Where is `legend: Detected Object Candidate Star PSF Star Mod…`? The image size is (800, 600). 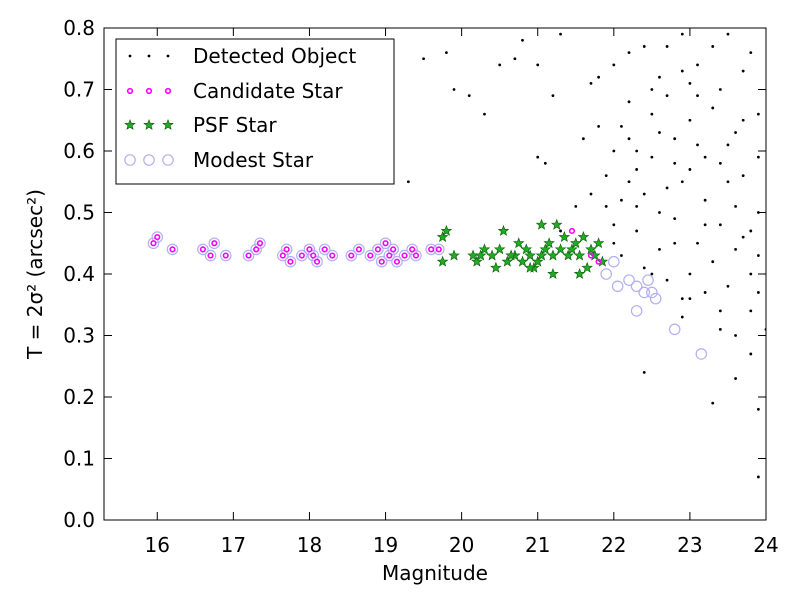 legend: Detected Object Candidate Star PSF Star Mod… is located at coordinates (255, 111).